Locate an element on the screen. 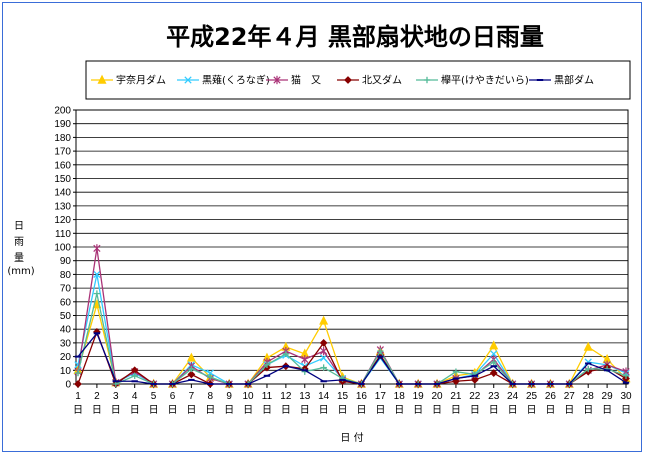  y-tick-label: 20 is located at coordinates (66, 357).